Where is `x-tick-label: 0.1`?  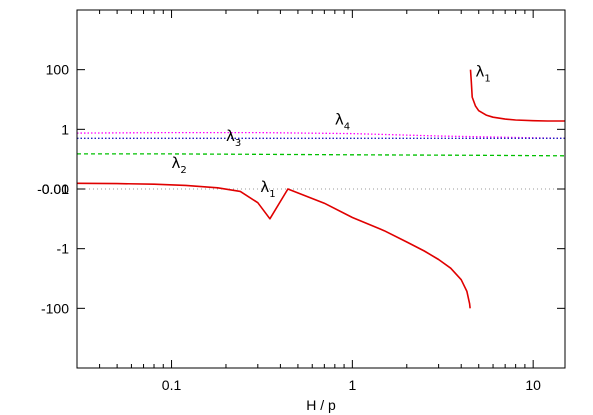 x-tick-label: 0.1 is located at coordinates (172, 385).